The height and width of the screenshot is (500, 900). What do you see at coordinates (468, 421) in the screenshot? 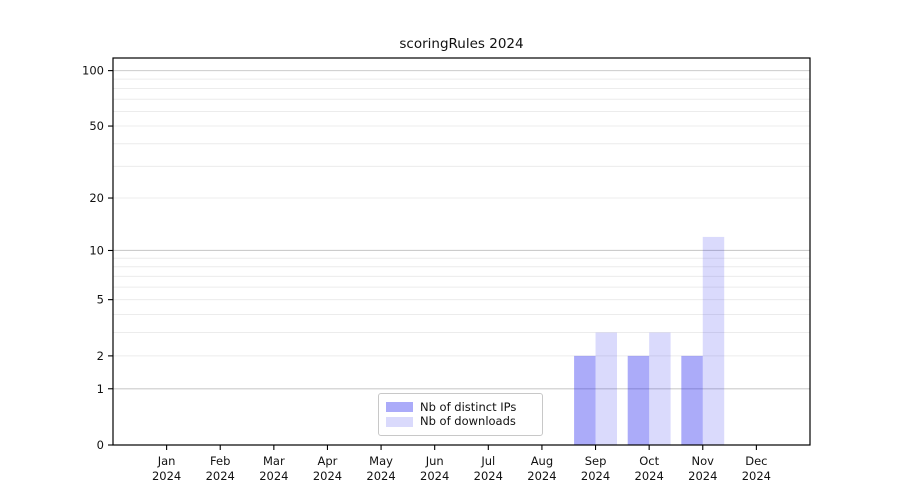
I see `legend-label: Nb of downloads` at bounding box center [468, 421].